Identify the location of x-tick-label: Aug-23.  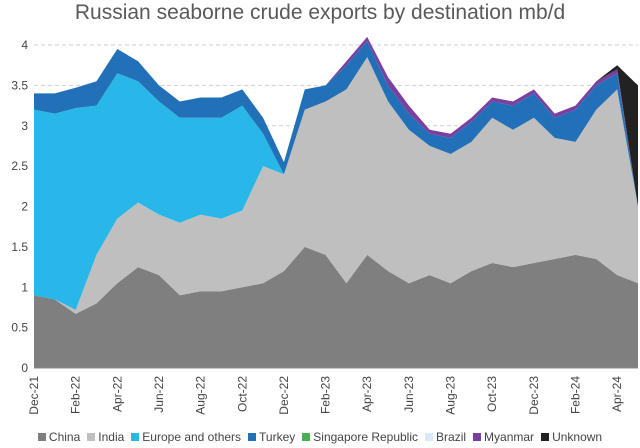
(451, 395).